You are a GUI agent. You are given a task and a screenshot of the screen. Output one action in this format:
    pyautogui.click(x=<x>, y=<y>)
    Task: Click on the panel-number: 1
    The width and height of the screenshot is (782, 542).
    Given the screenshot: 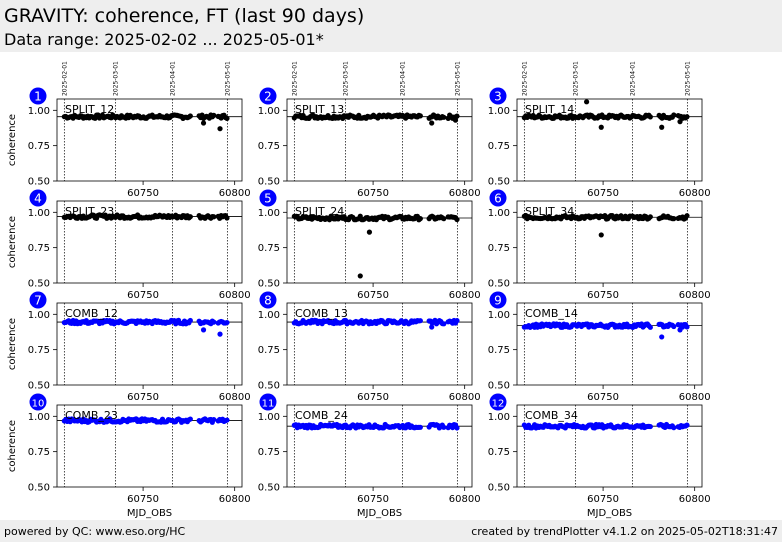 What is the action you would take?
    pyautogui.click(x=38, y=97)
    